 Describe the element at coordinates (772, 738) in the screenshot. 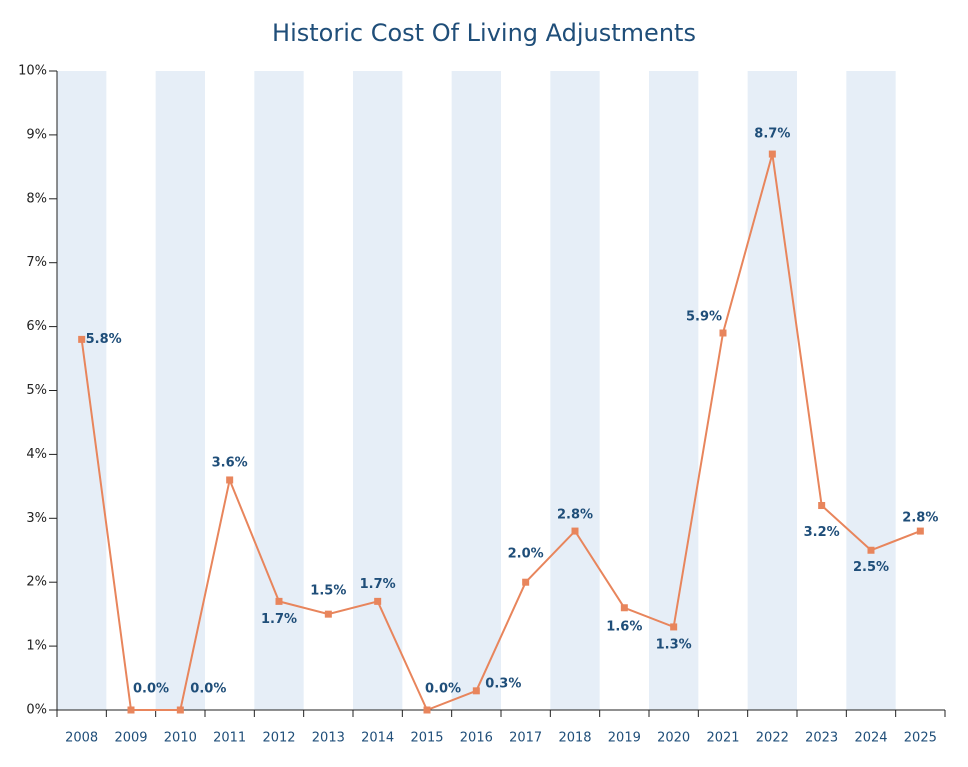

I see `x-tick-label: 2022` at that location.